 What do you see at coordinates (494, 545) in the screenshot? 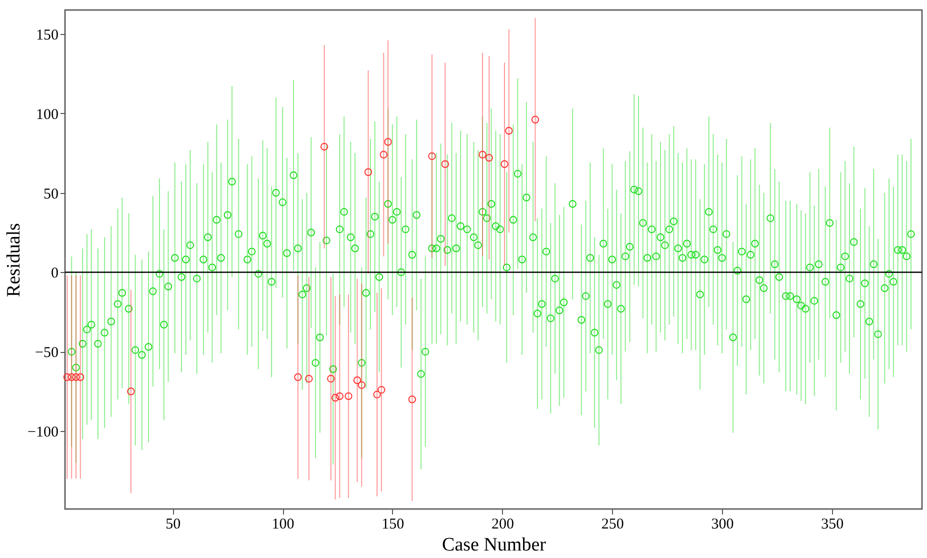
I see `x-axis-title: Case Number` at bounding box center [494, 545].